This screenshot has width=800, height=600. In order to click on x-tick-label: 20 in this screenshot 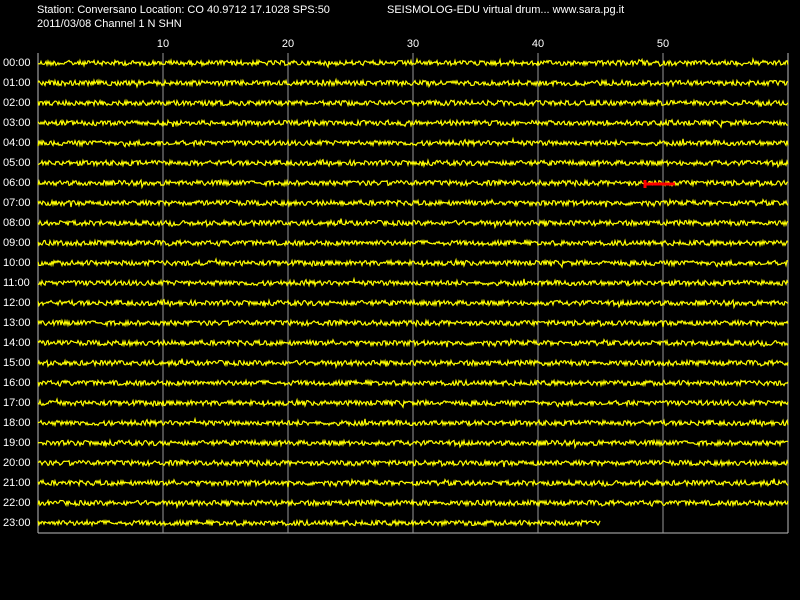, I will do `click(288, 44)`.